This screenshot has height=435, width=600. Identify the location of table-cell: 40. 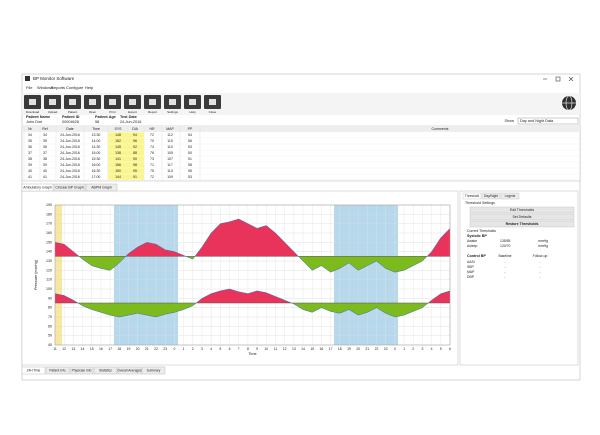
(30, 171).